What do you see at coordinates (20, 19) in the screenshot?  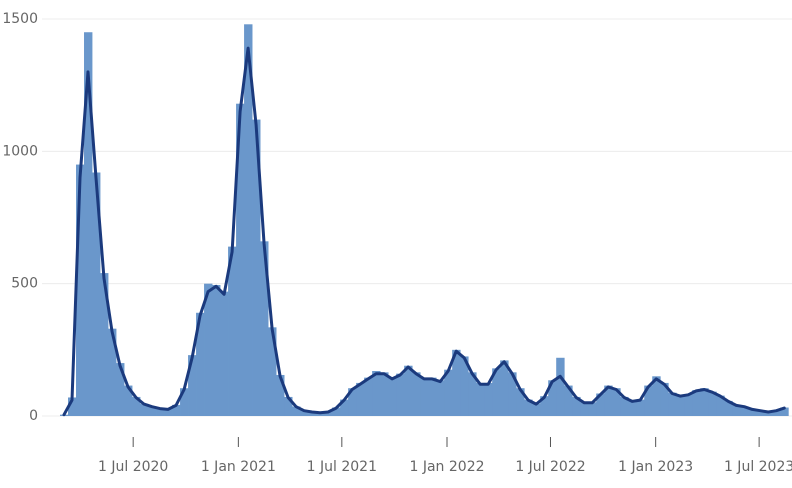 I see `y-tick-label: 1500` at bounding box center [20, 19].